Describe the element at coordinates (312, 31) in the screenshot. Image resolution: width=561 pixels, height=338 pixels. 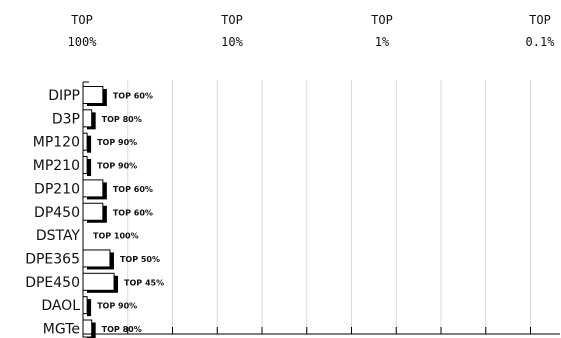
I see `top-axis-labels: TOP 100% TOP 10% TOP 1% TOP 0.1%` at that location.